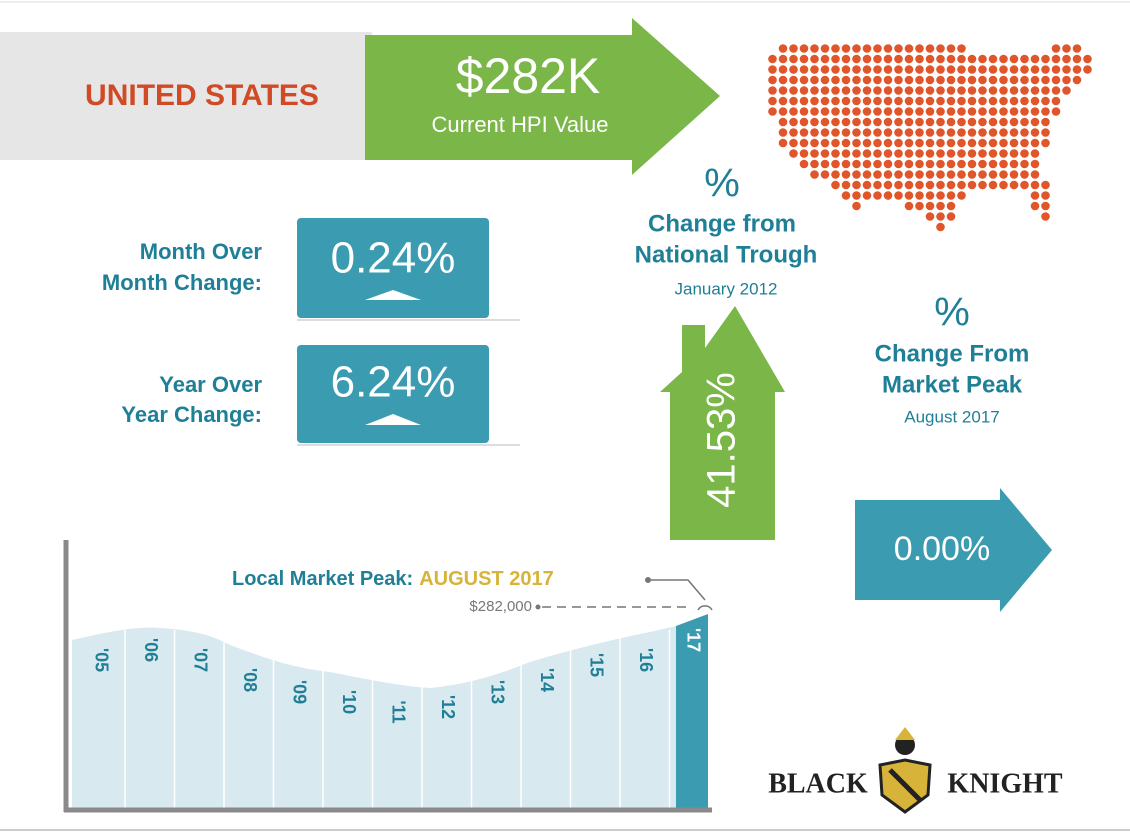  I want to click on year-label: '15, so click(596, 665).